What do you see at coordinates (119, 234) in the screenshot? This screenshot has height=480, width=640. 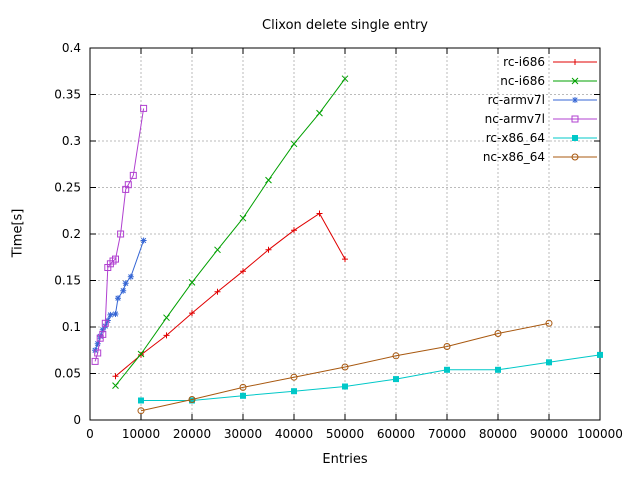 I see `series-nc-armv7l` at bounding box center [119, 234].